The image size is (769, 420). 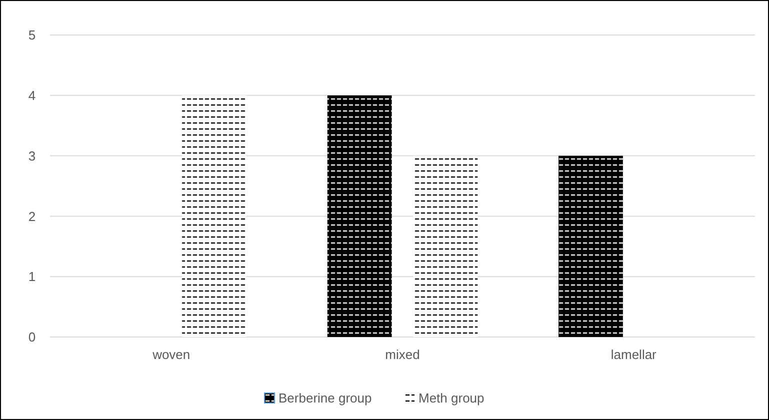 What do you see at coordinates (325, 398) in the screenshot?
I see `legend-label: Berberine group` at bounding box center [325, 398].